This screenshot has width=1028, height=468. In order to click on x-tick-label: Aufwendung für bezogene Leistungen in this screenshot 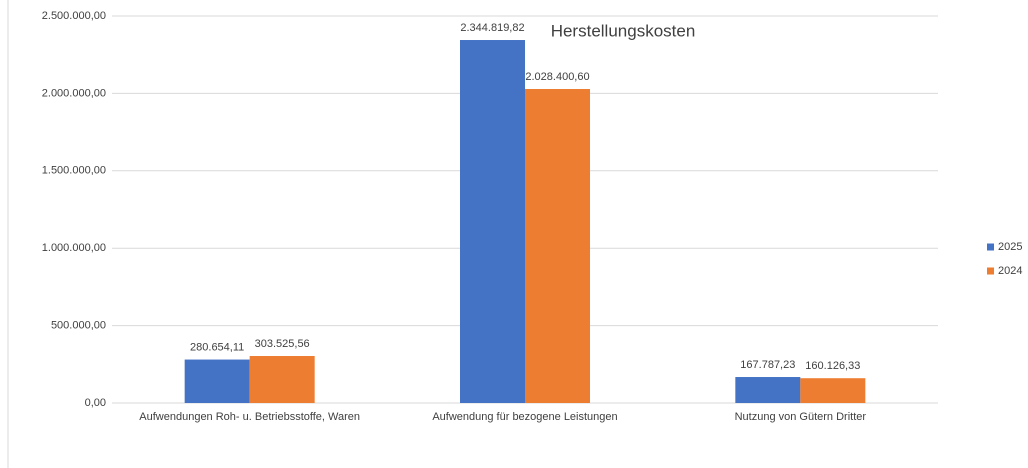, I will do `click(524, 417)`.